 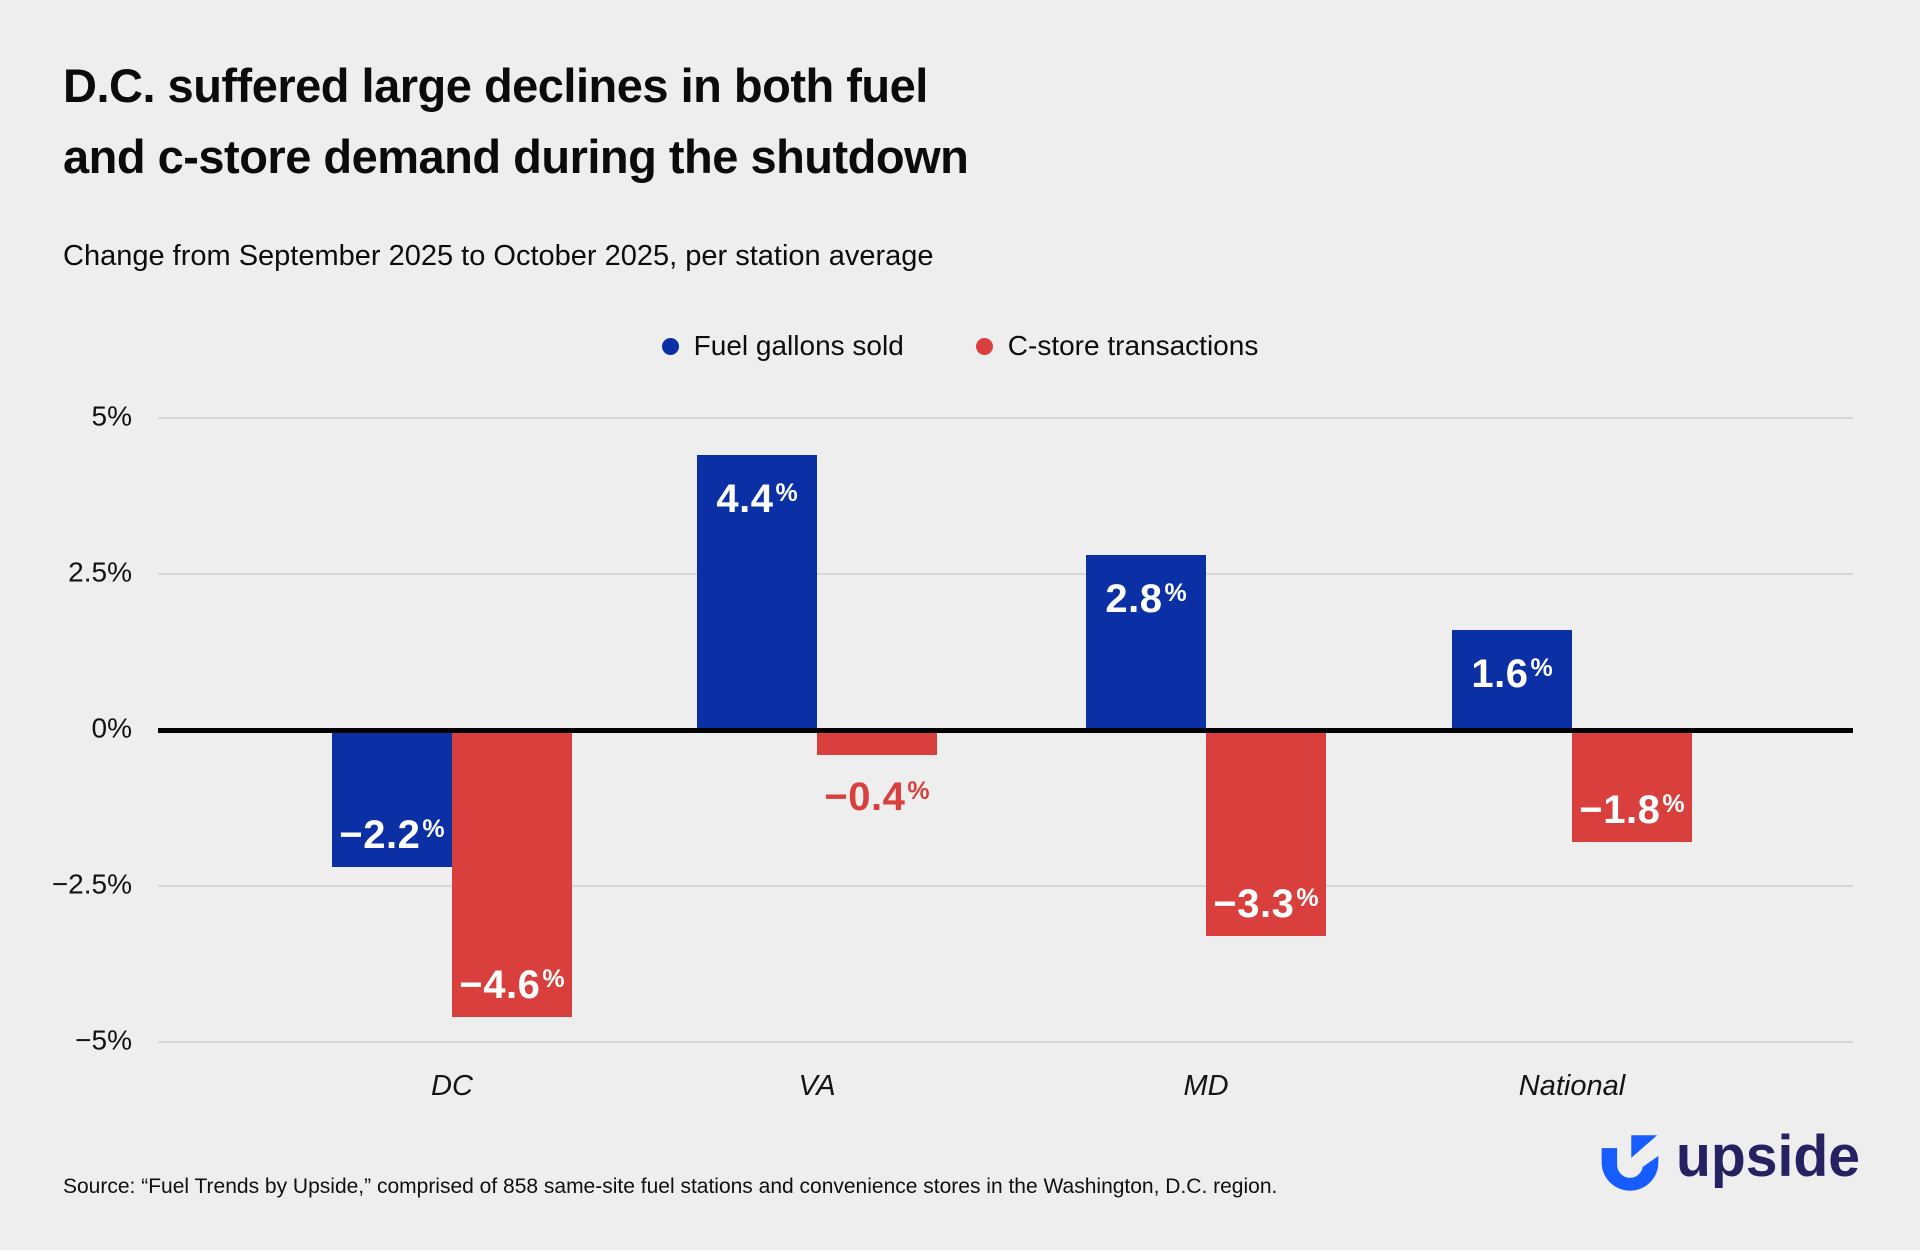 What do you see at coordinates (1005, 730) in the screenshot?
I see `zero-axis-line` at bounding box center [1005, 730].